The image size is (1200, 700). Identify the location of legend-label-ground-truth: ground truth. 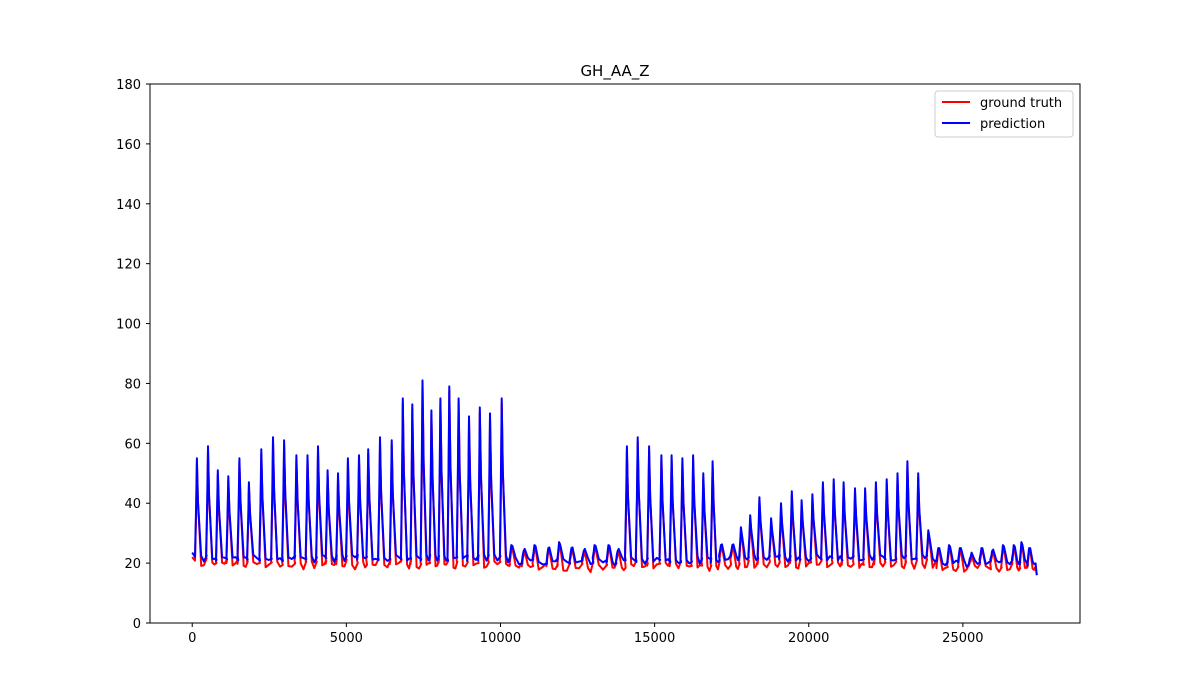
(1021, 103).